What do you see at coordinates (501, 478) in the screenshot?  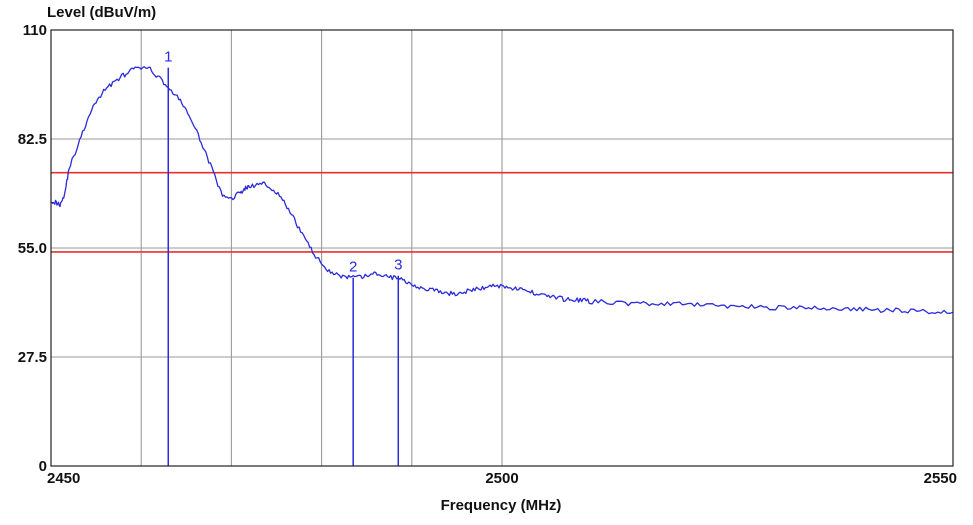 I see `x-tick-label: 2500` at bounding box center [501, 478].